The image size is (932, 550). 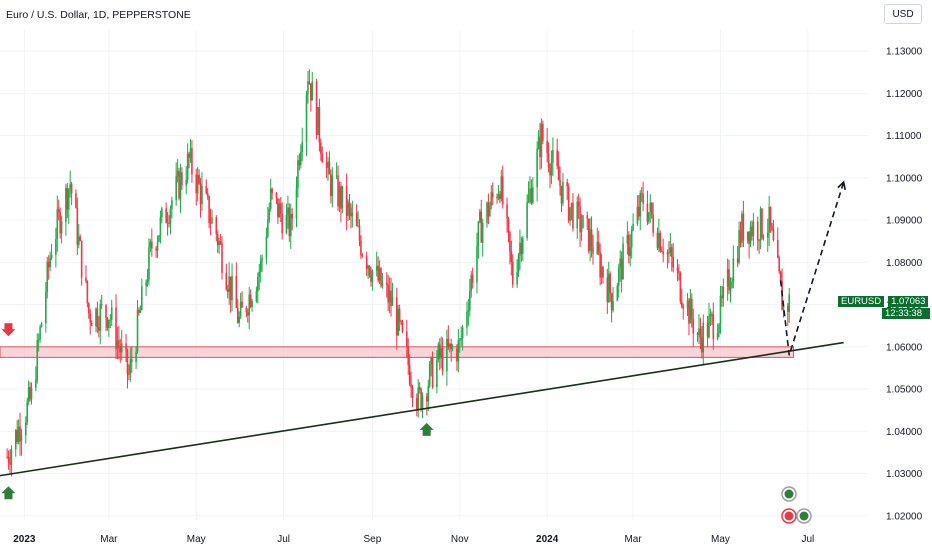 I want to click on x-tick-label: Mar, so click(x=109, y=539).